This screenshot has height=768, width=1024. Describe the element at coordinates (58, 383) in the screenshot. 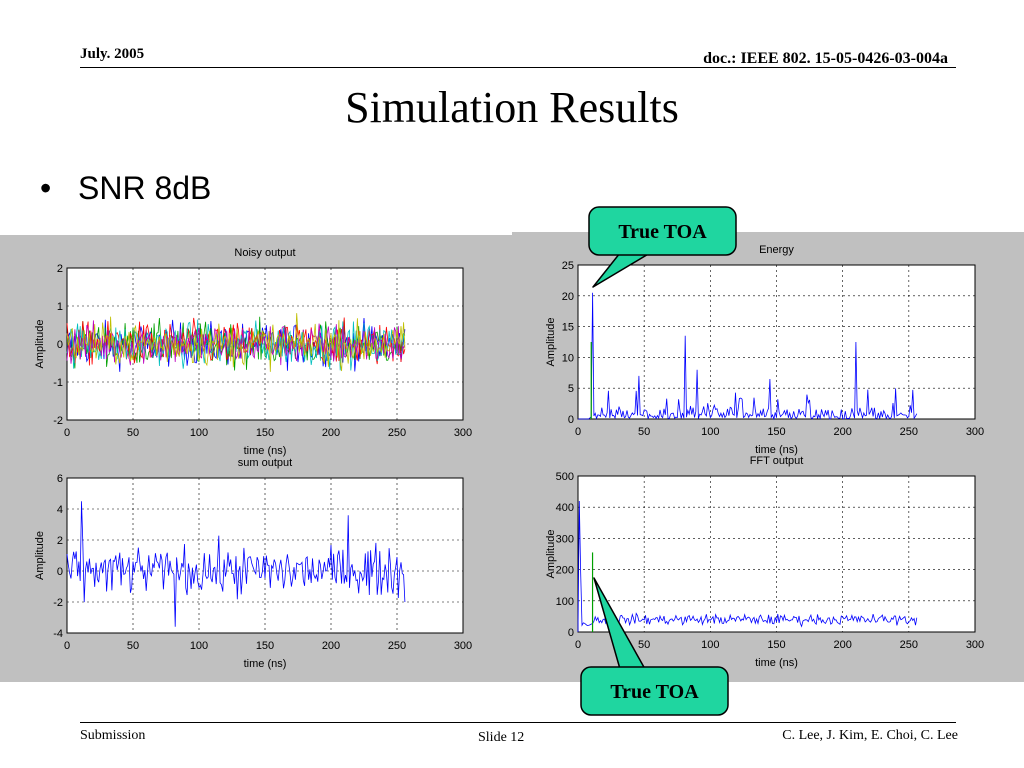

I see `y-tick-label: -1` at that location.